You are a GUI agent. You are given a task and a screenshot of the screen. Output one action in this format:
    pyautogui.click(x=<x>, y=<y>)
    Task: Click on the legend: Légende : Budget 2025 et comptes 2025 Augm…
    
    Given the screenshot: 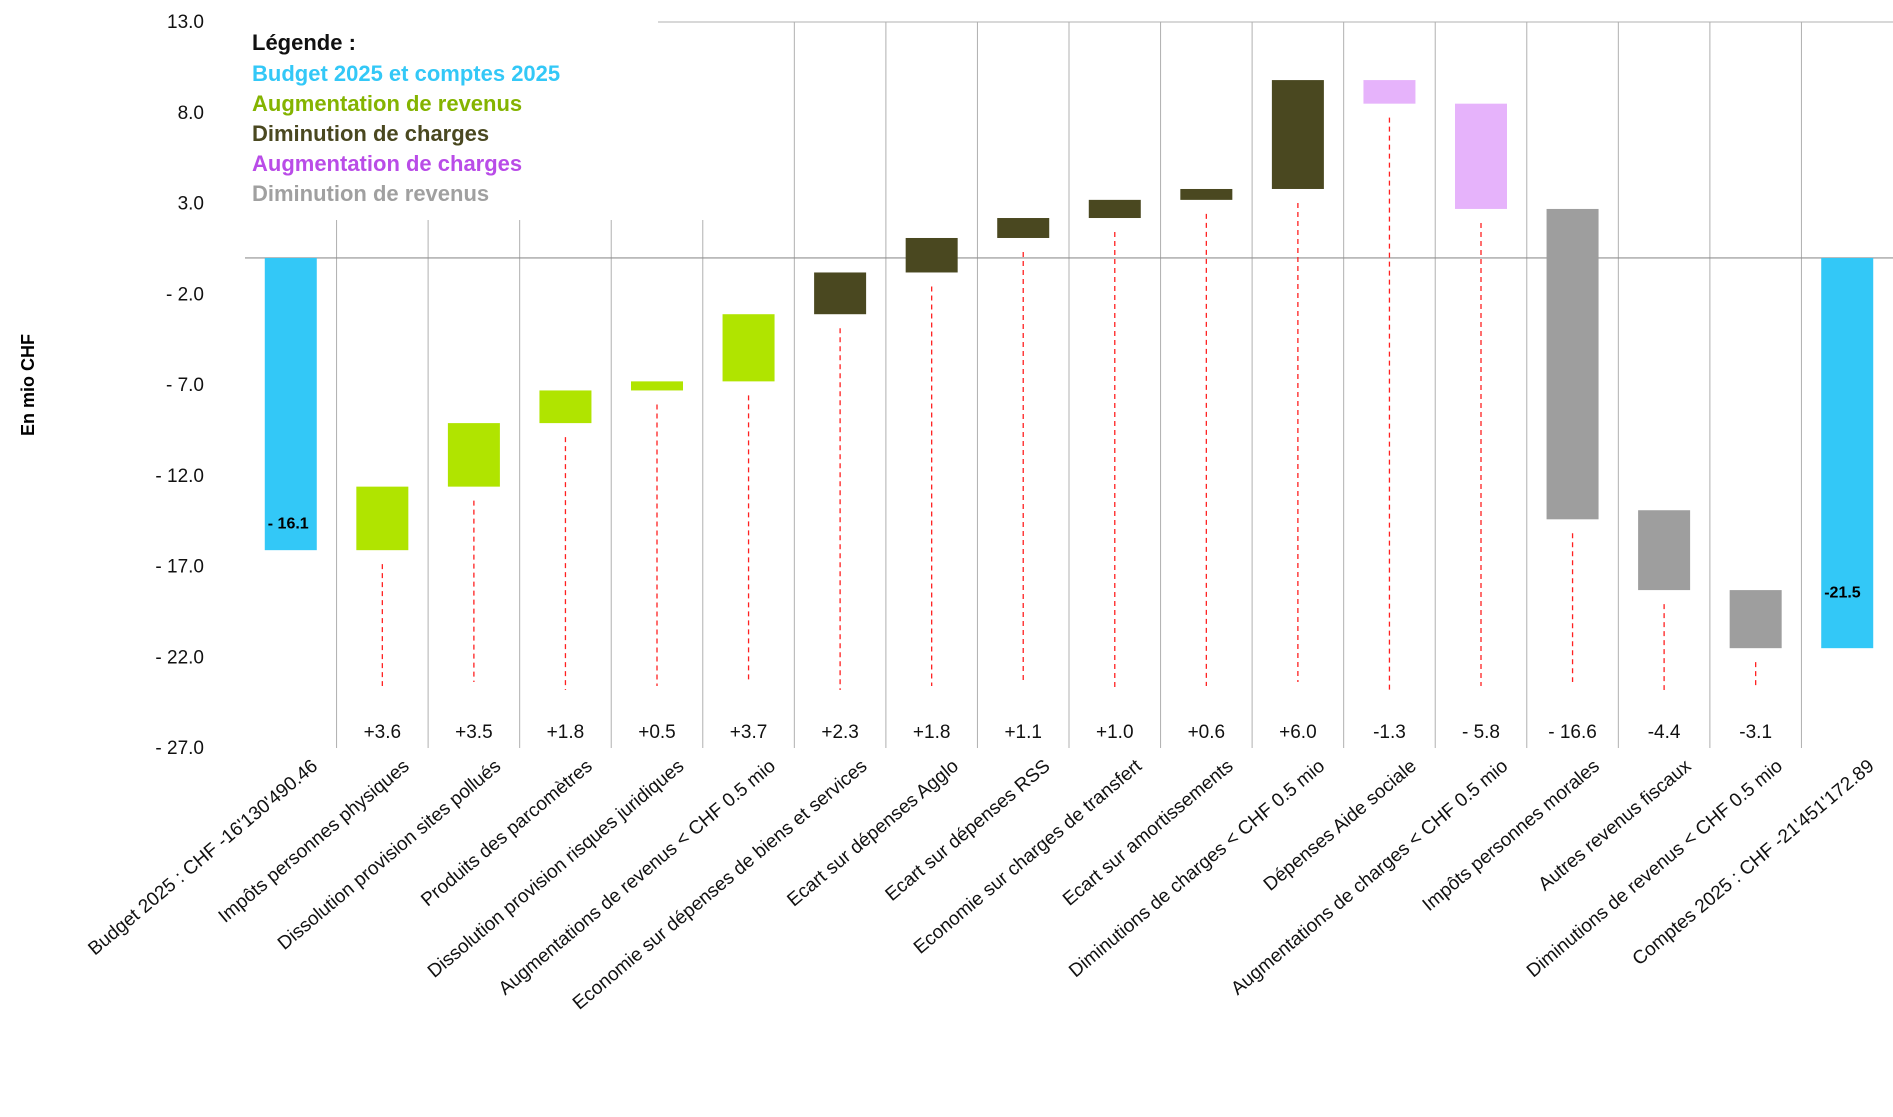 What is the action you would take?
    pyautogui.click(x=406, y=118)
    